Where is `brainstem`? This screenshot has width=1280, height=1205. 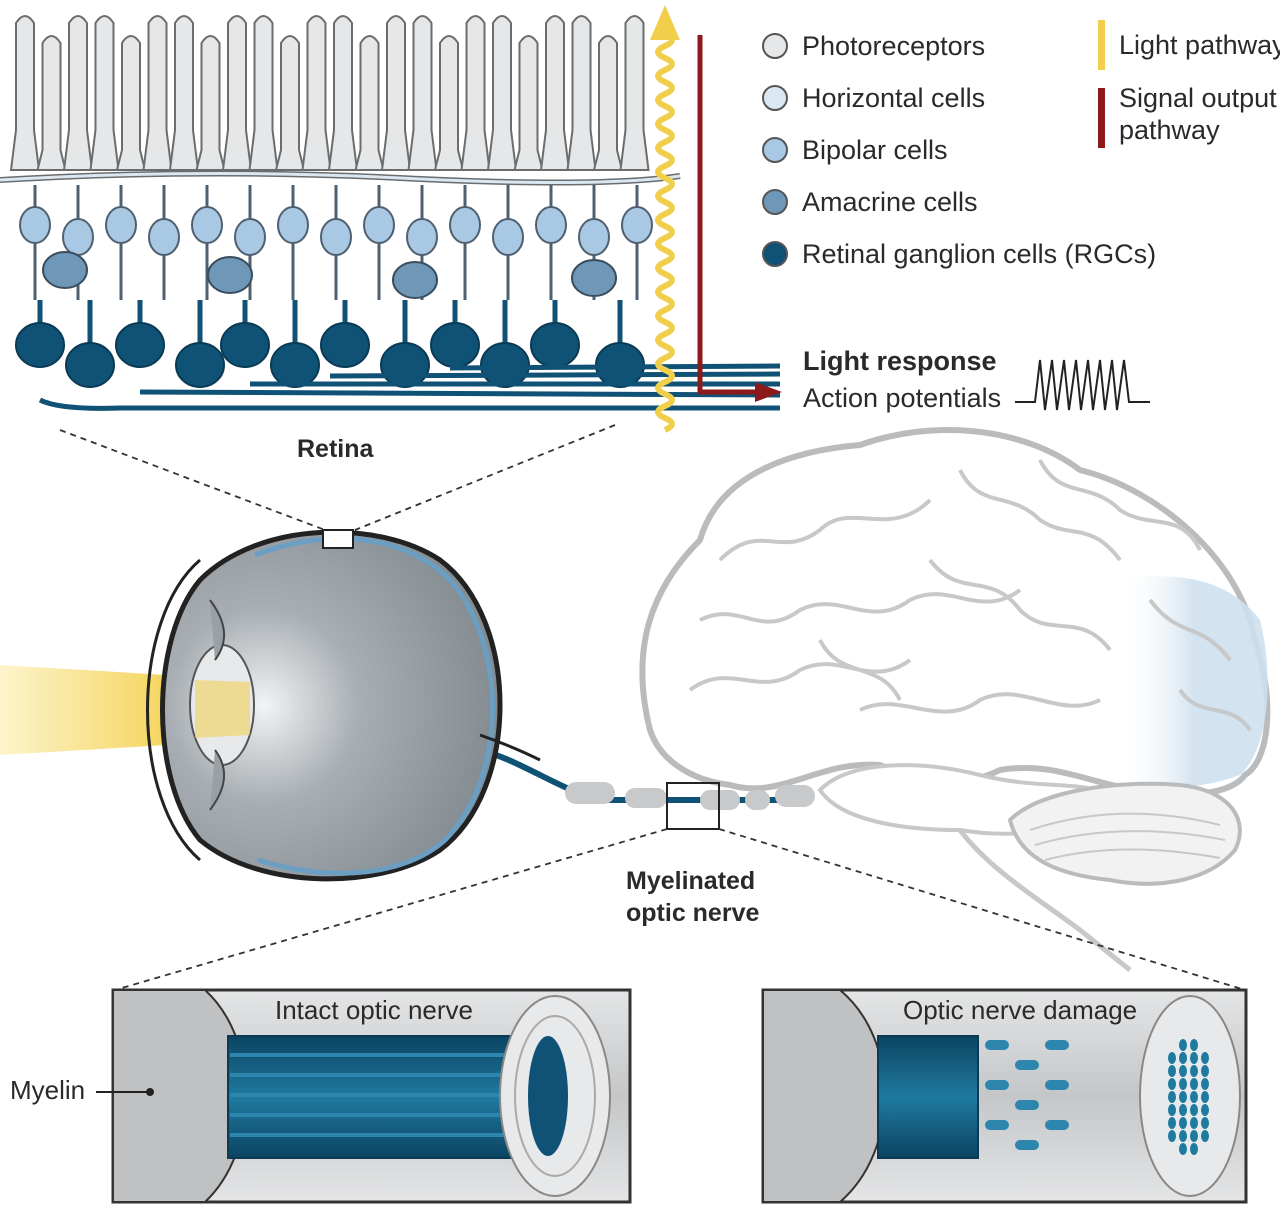
brainstem is located at coordinates (1045, 900).